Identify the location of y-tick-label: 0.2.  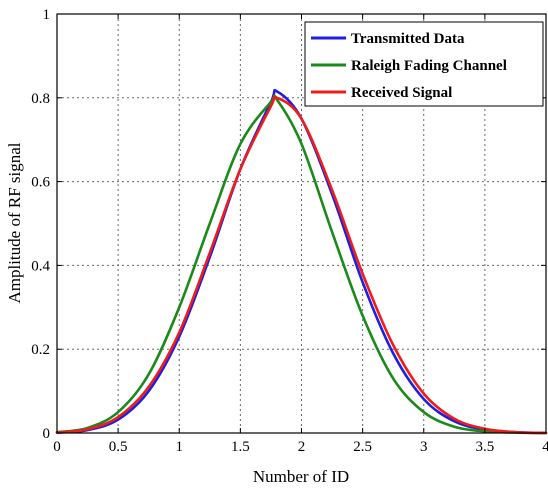
(40, 350).